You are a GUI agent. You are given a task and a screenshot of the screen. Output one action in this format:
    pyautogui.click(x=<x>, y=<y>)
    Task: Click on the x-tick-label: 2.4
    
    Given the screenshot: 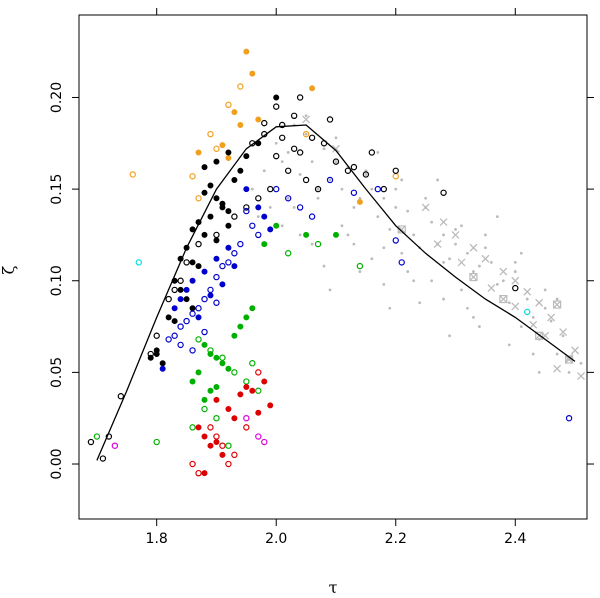 What is the action you would take?
    pyautogui.click(x=515, y=539)
    